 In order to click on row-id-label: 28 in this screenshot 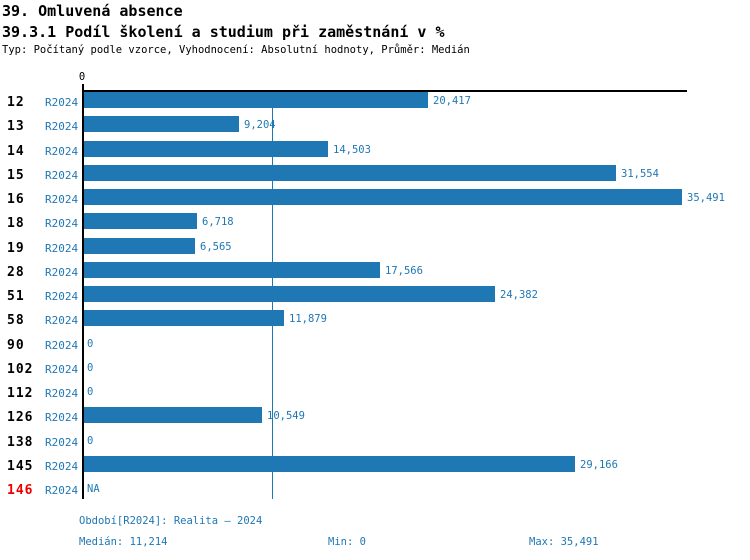, I will do `click(16, 272)`.